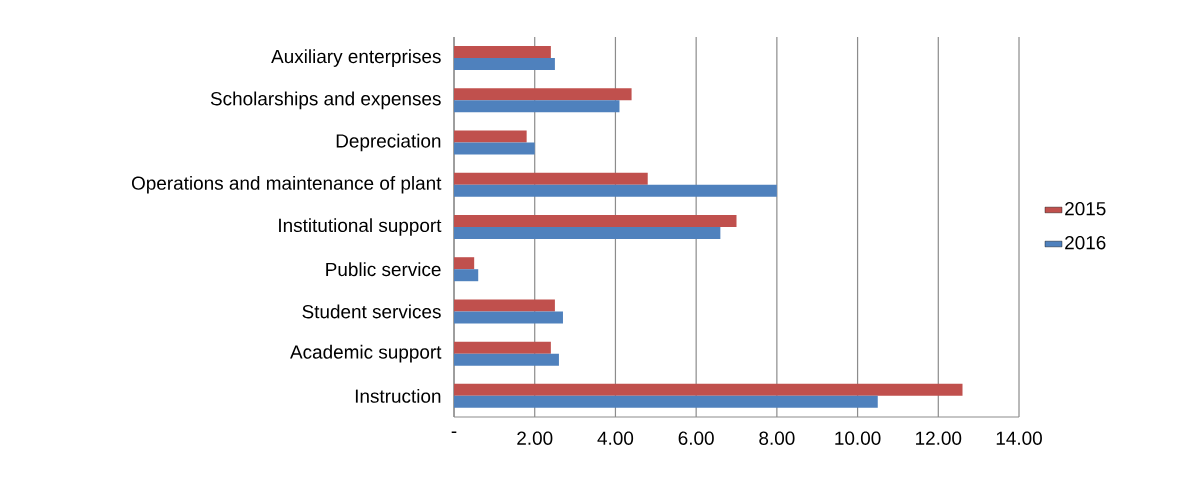 The height and width of the screenshot is (479, 1191). Describe the element at coordinates (360, 227) in the screenshot. I see `y-tick-label: Institutional support` at that location.